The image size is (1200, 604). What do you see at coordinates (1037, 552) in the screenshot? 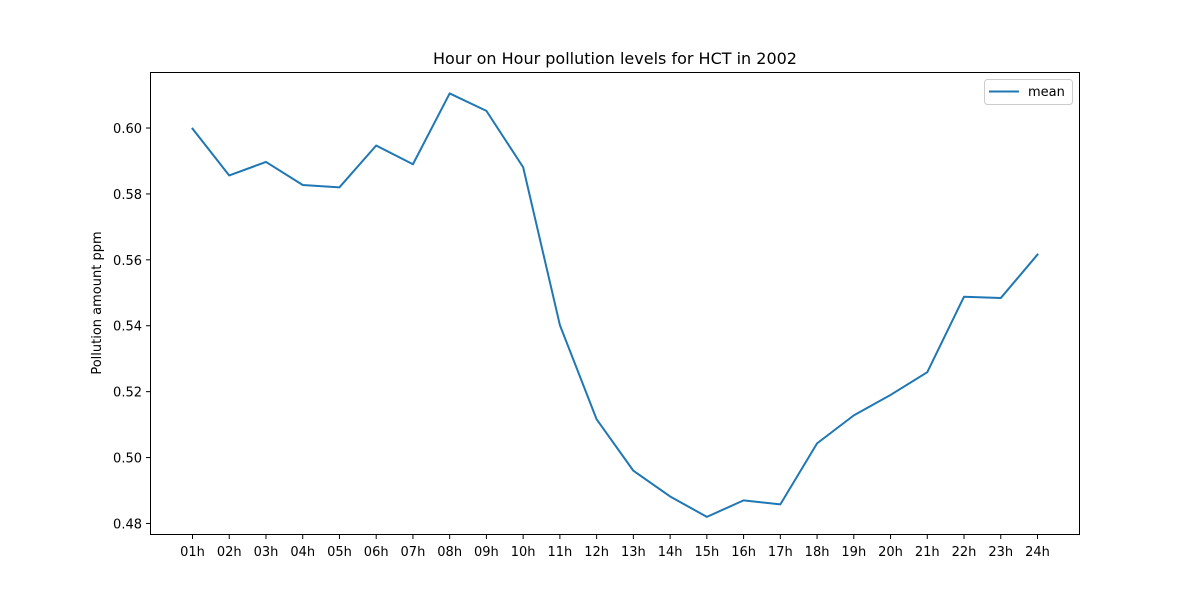
I see `x-tick-label-24h: 24h` at bounding box center [1037, 552].